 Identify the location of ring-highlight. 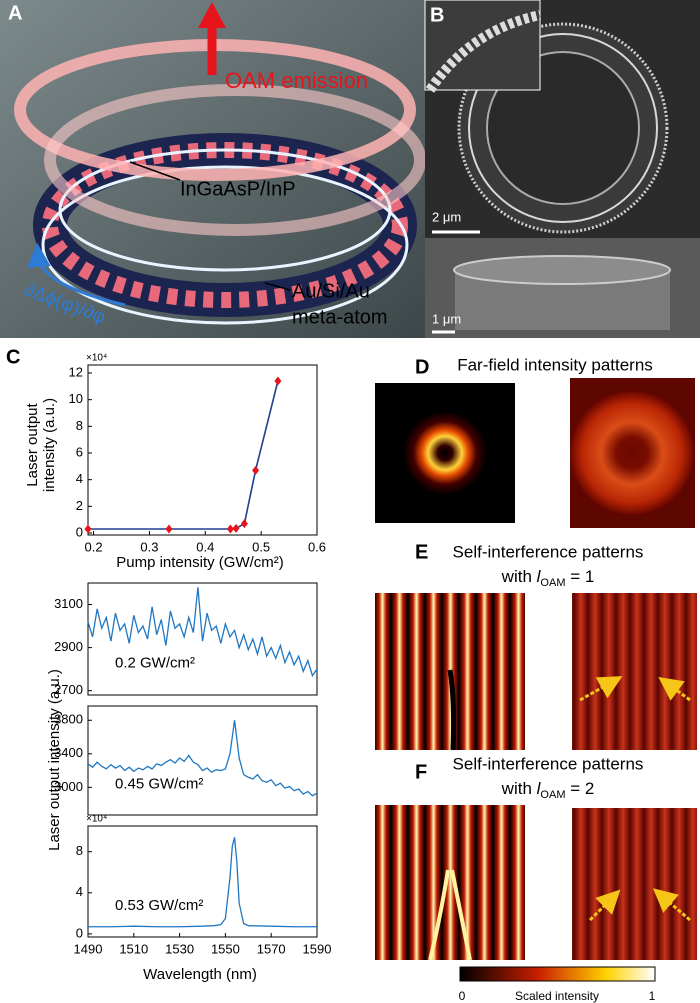
(225, 210).